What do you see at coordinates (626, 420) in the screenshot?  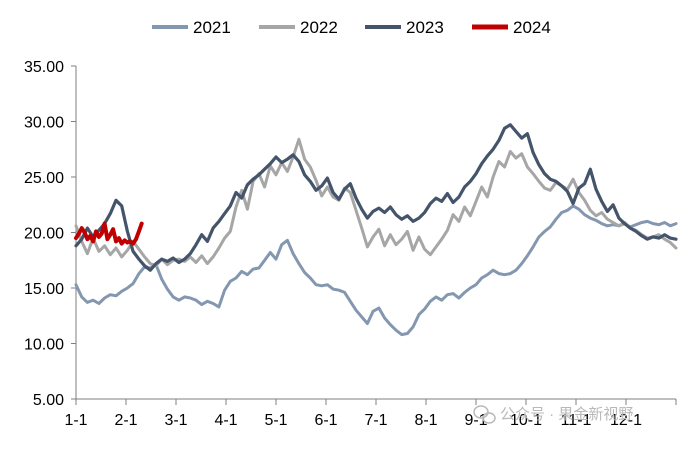 I see `x-tick-label: 12-1` at bounding box center [626, 420].